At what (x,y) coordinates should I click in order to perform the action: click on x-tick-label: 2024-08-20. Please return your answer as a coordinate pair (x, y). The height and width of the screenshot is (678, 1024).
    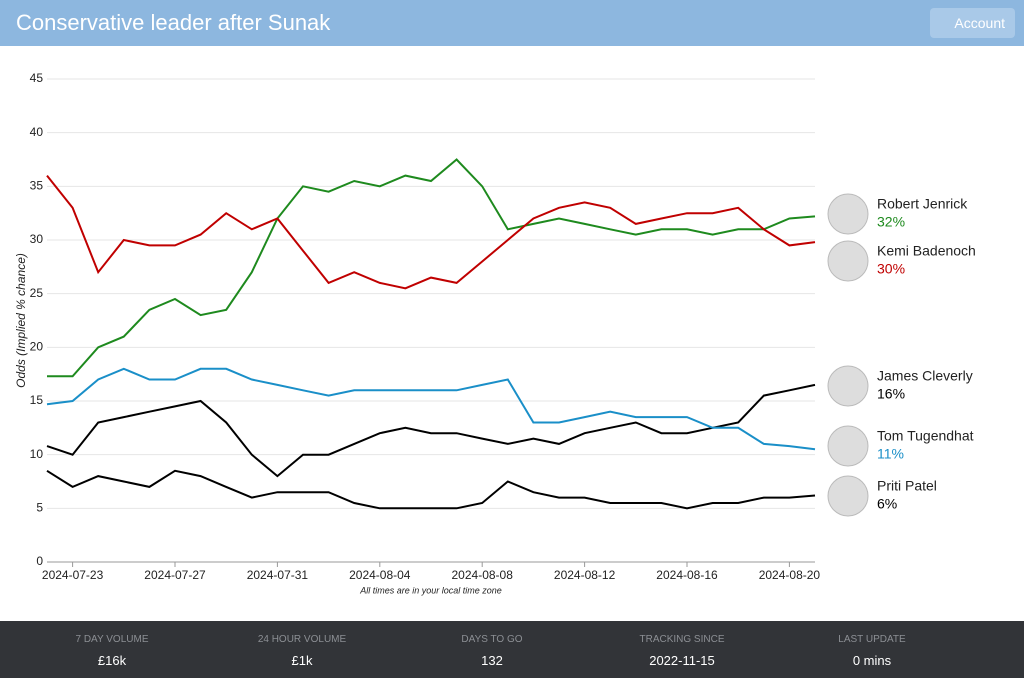
    Looking at the image, I should click on (790, 575).